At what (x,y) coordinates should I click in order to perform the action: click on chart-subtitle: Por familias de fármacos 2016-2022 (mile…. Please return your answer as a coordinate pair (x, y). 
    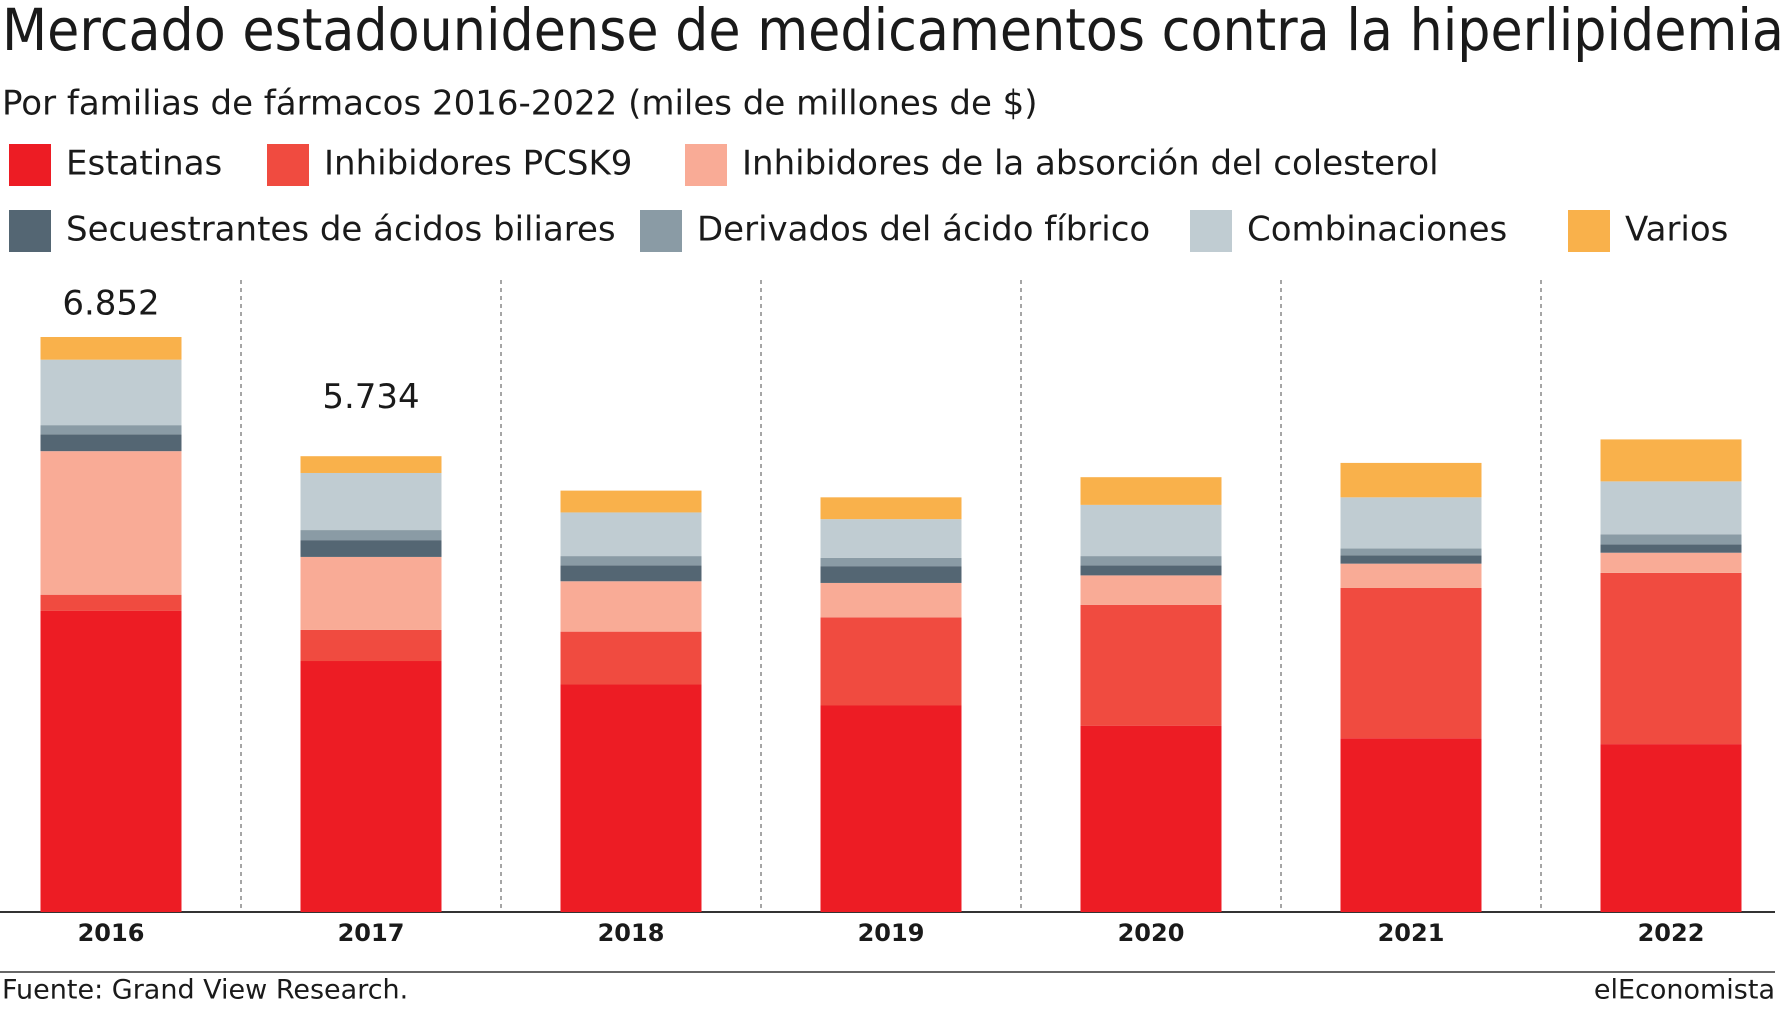
    Looking at the image, I should click on (520, 104).